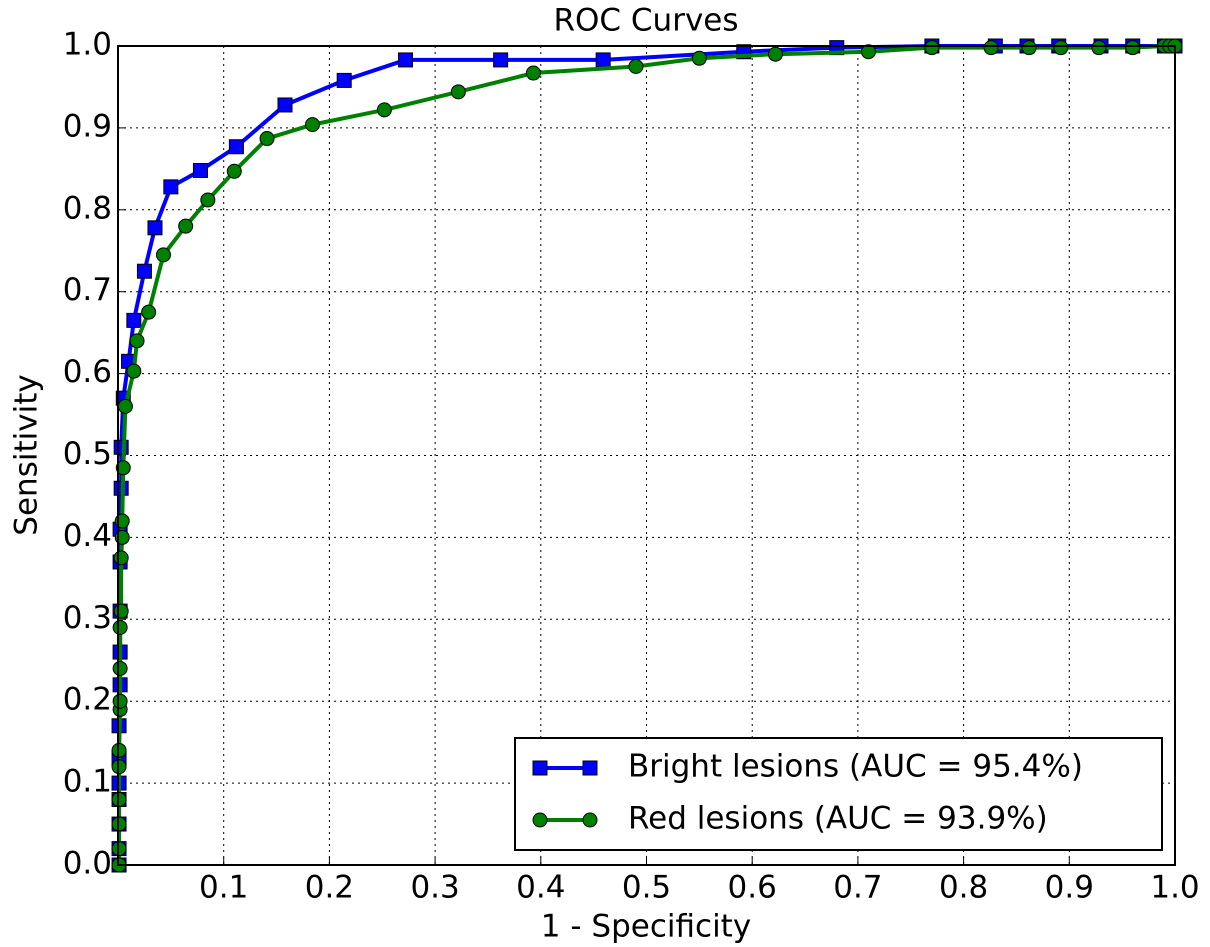 The image size is (1210, 947). I want to click on y-tick-label: 0.9, so click(87, 126).